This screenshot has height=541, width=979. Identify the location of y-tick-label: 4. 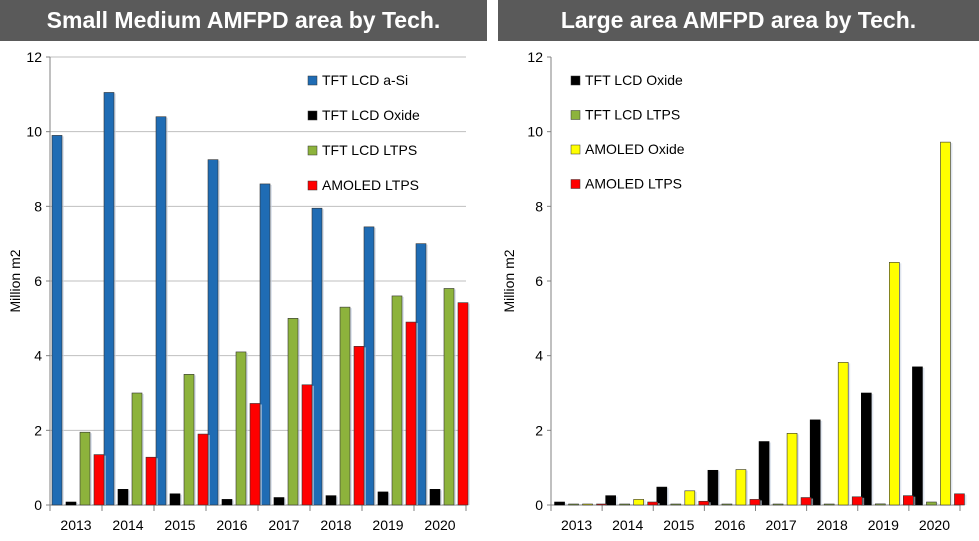
(38, 356).